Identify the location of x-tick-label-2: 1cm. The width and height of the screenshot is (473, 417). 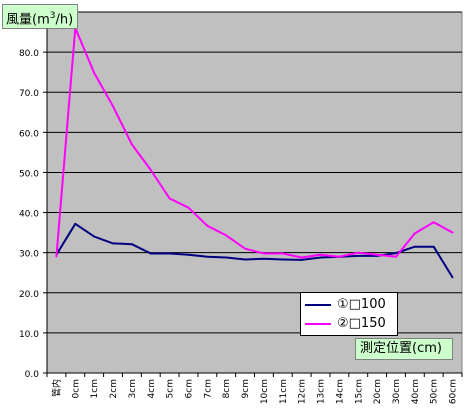
(95, 388).